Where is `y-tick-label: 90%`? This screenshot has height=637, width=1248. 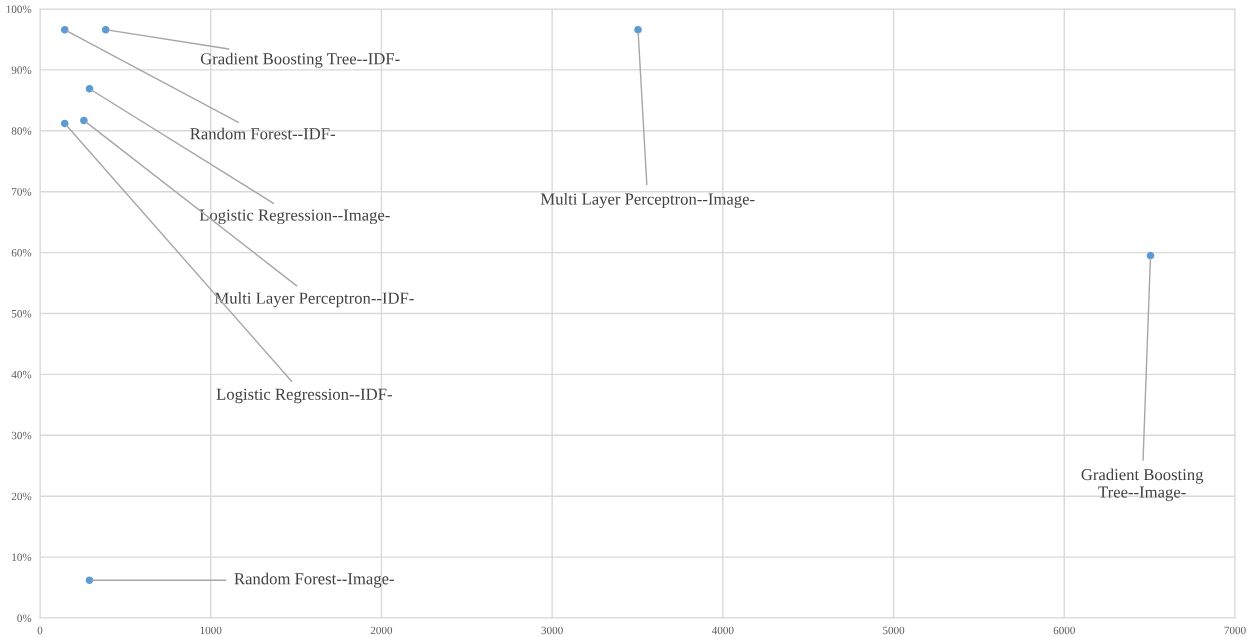 y-tick-label: 90% is located at coordinates (21, 70).